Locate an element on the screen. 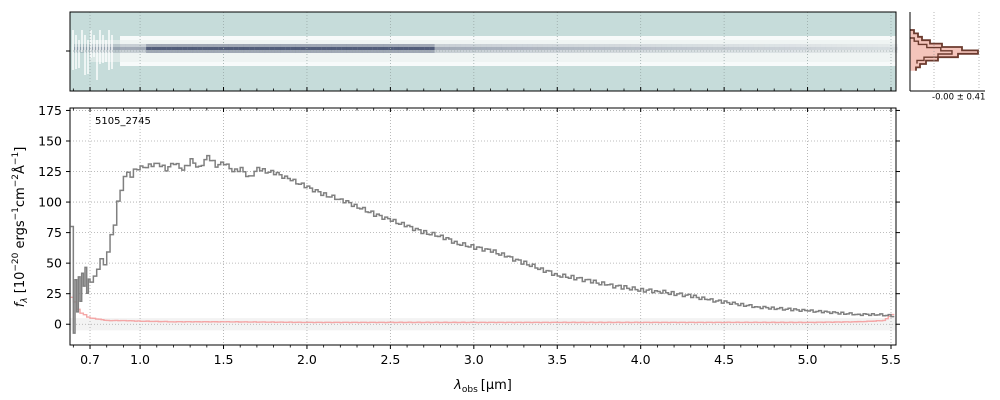  histogram-line is located at coordinates (944, 50).